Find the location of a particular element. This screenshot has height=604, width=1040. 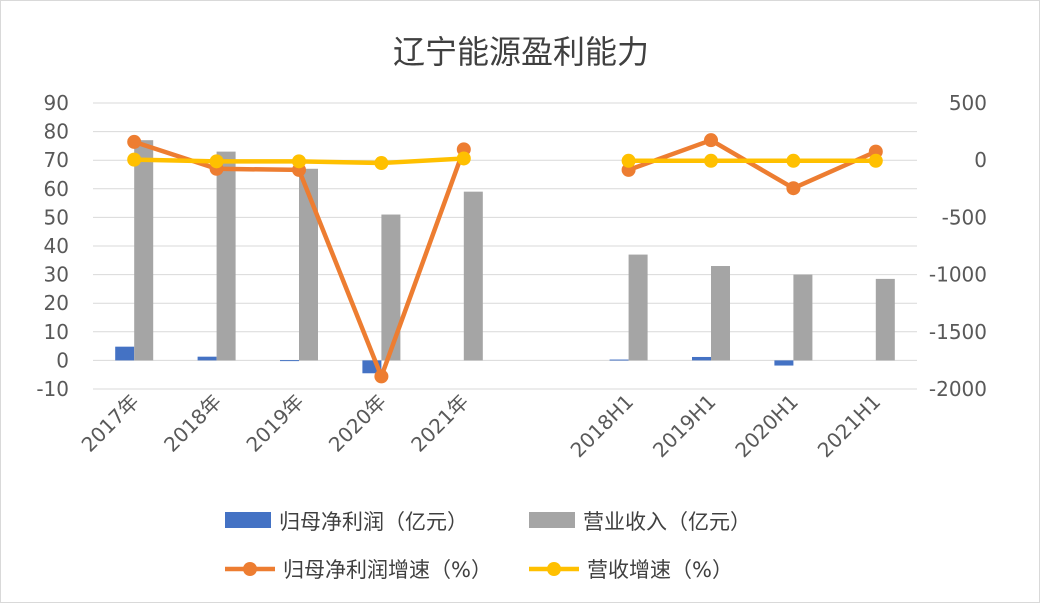

legend: 归母净利润（亿元） 营业收入（亿元） 归母净利润增速（%） 营收增速（%） is located at coordinates (488, 546).